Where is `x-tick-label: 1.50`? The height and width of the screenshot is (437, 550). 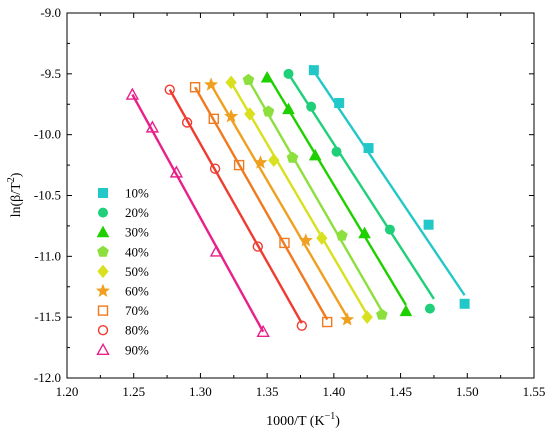 x-tick-label: 1.50 is located at coordinates (467, 391).